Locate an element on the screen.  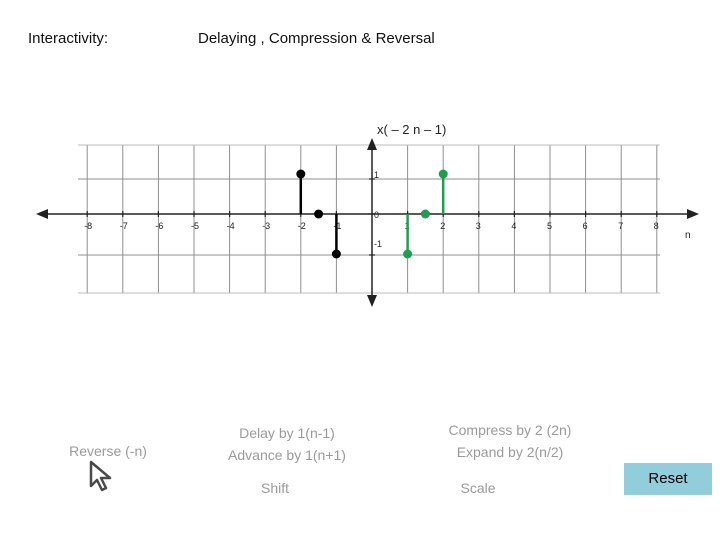
x-tick-label: -6 is located at coordinates (159, 226).